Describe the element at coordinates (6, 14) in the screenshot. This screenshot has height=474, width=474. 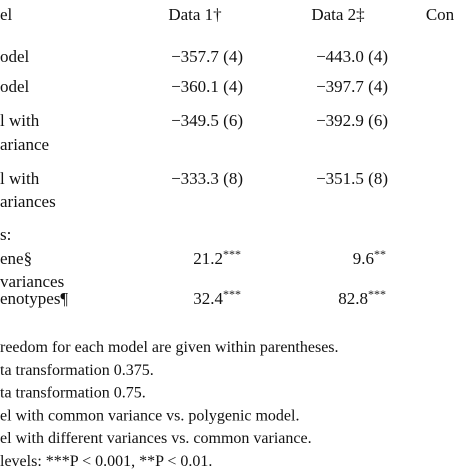
I see `column-header: el` at that location.